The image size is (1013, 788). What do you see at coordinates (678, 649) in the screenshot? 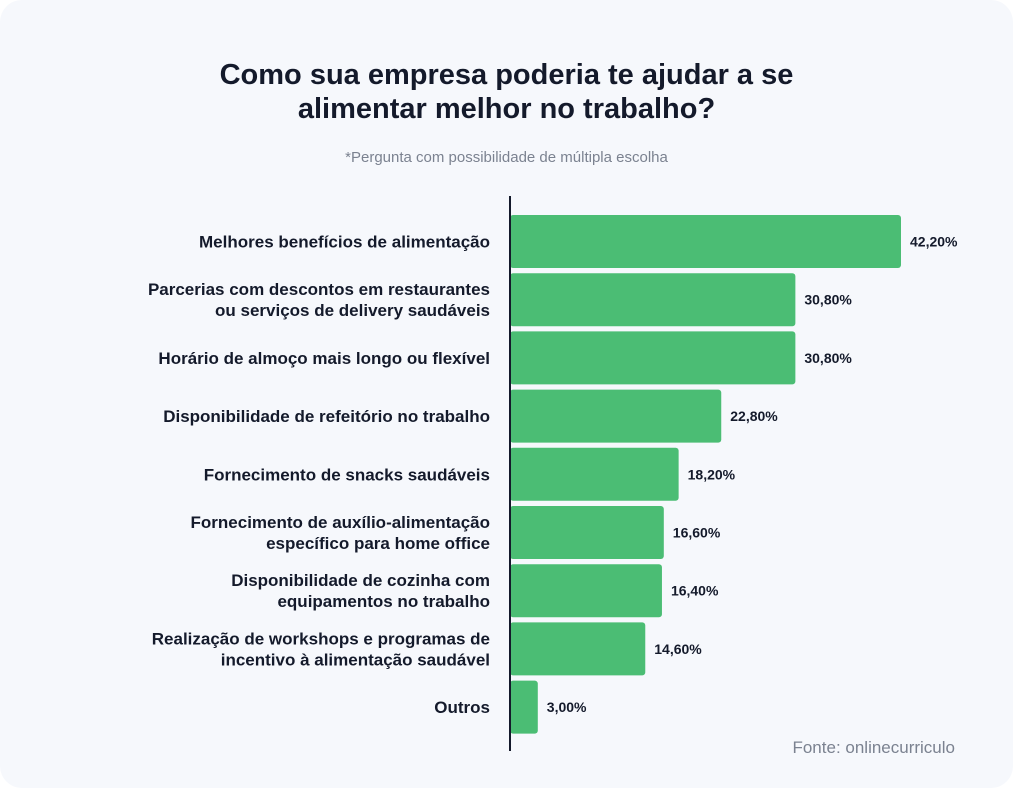
I see `value-label-7: 14,60%` at bounding box center [678, 649].